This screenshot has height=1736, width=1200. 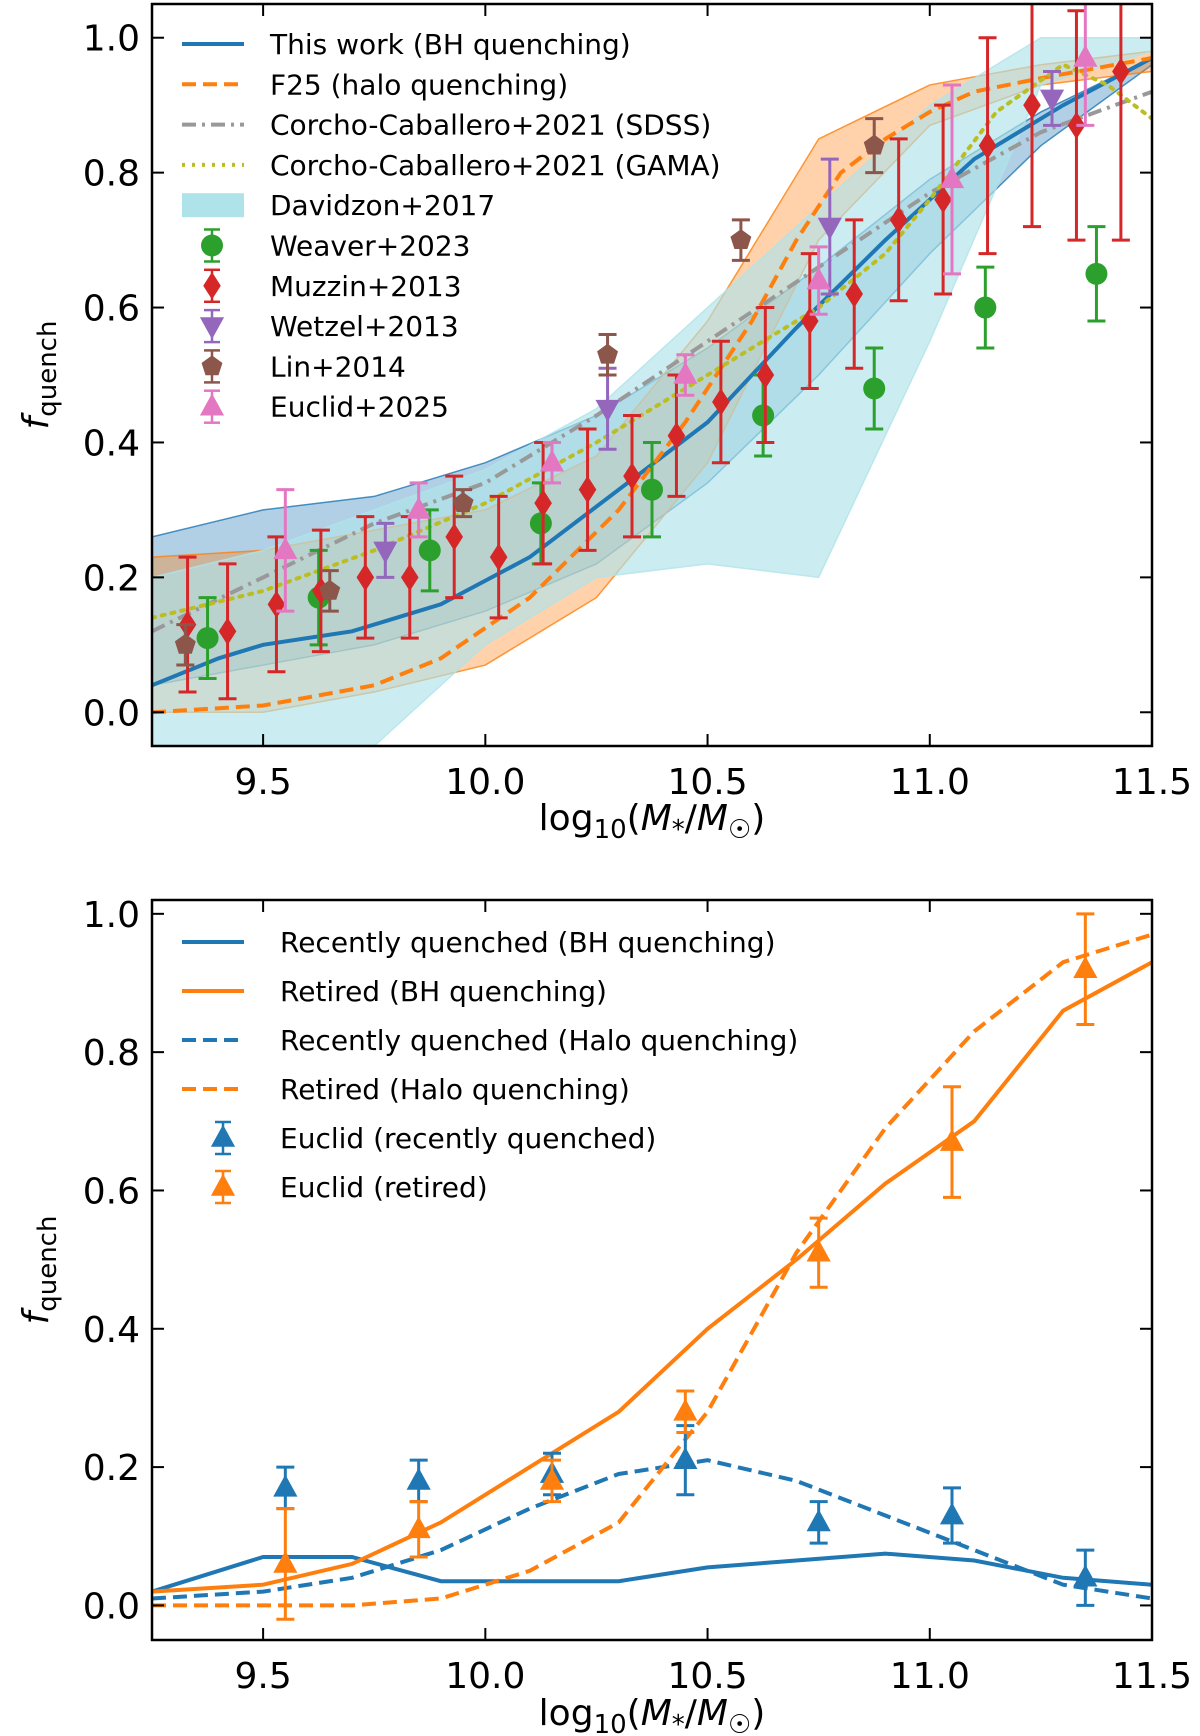 What do you see at coordinates (443, 991) in the screenshot?
I see `legend-label: Retired (BH quenching)` at bounding box center [443, 991].